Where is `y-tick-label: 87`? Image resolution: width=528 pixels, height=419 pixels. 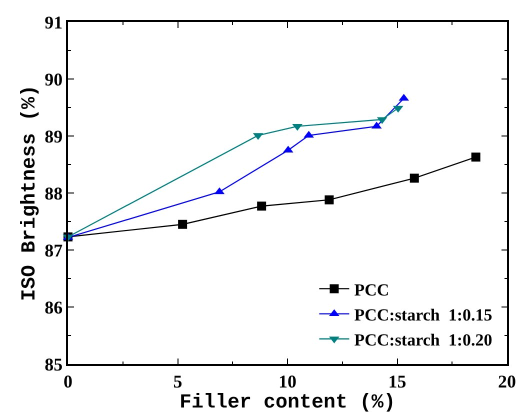 y-tick-label: 87 is located at coordinates (53, 250).